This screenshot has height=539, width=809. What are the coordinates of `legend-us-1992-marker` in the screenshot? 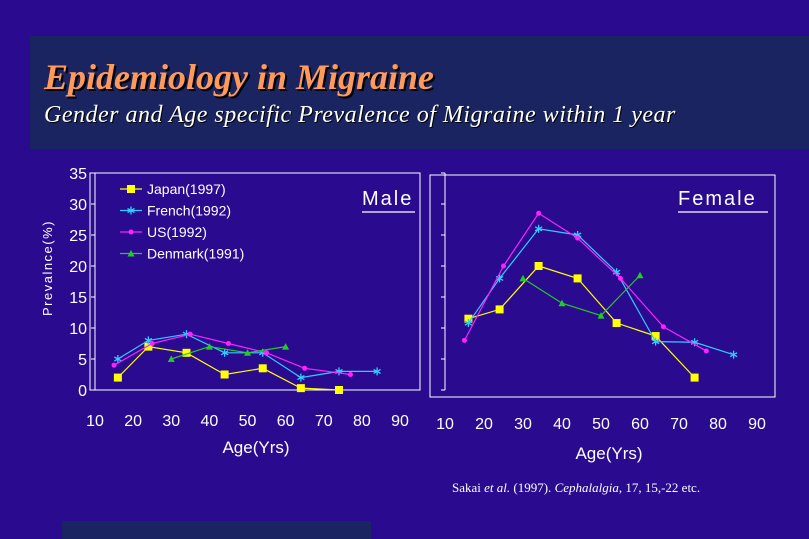 It's located at (131, 232).